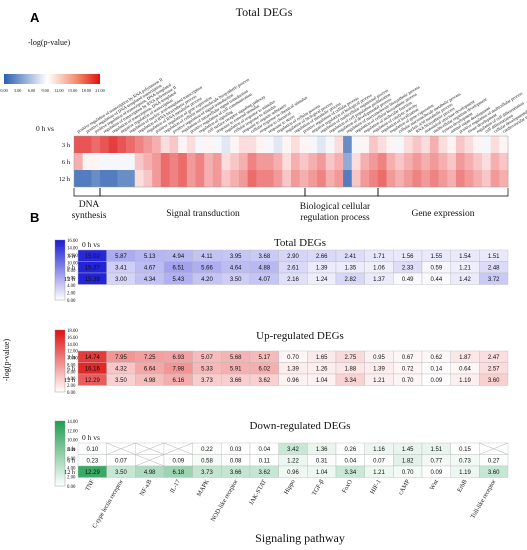  I want to click on colorbar-tick: 2.00, so click(71, 386).